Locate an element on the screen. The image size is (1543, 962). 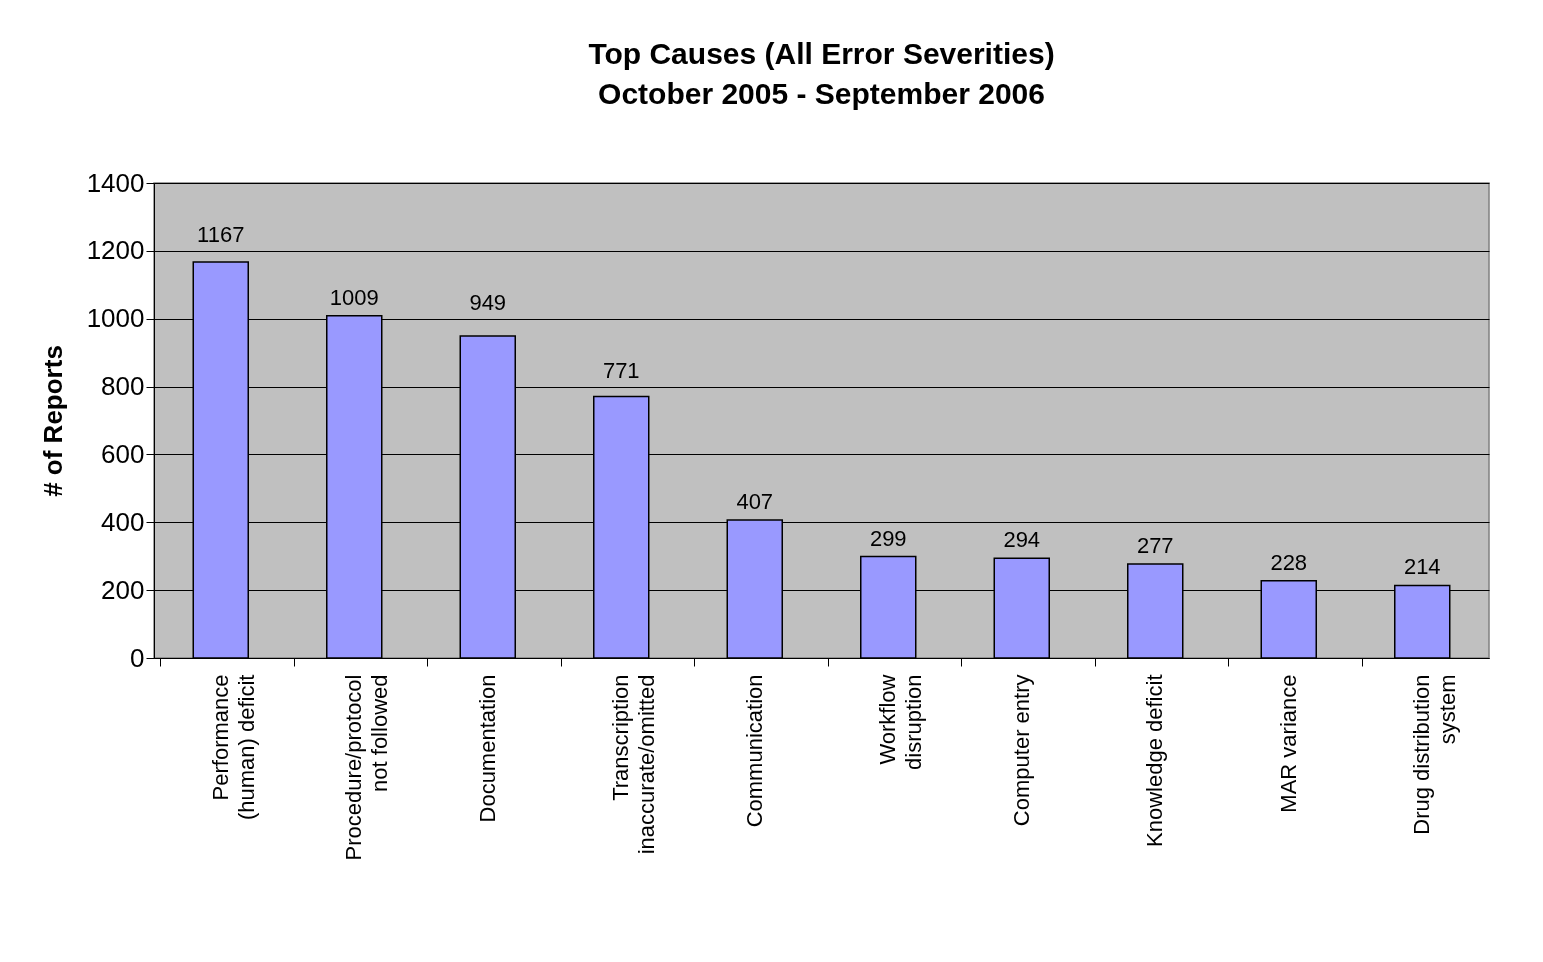
data-label: 1009 is located at coordinates (354, 297).